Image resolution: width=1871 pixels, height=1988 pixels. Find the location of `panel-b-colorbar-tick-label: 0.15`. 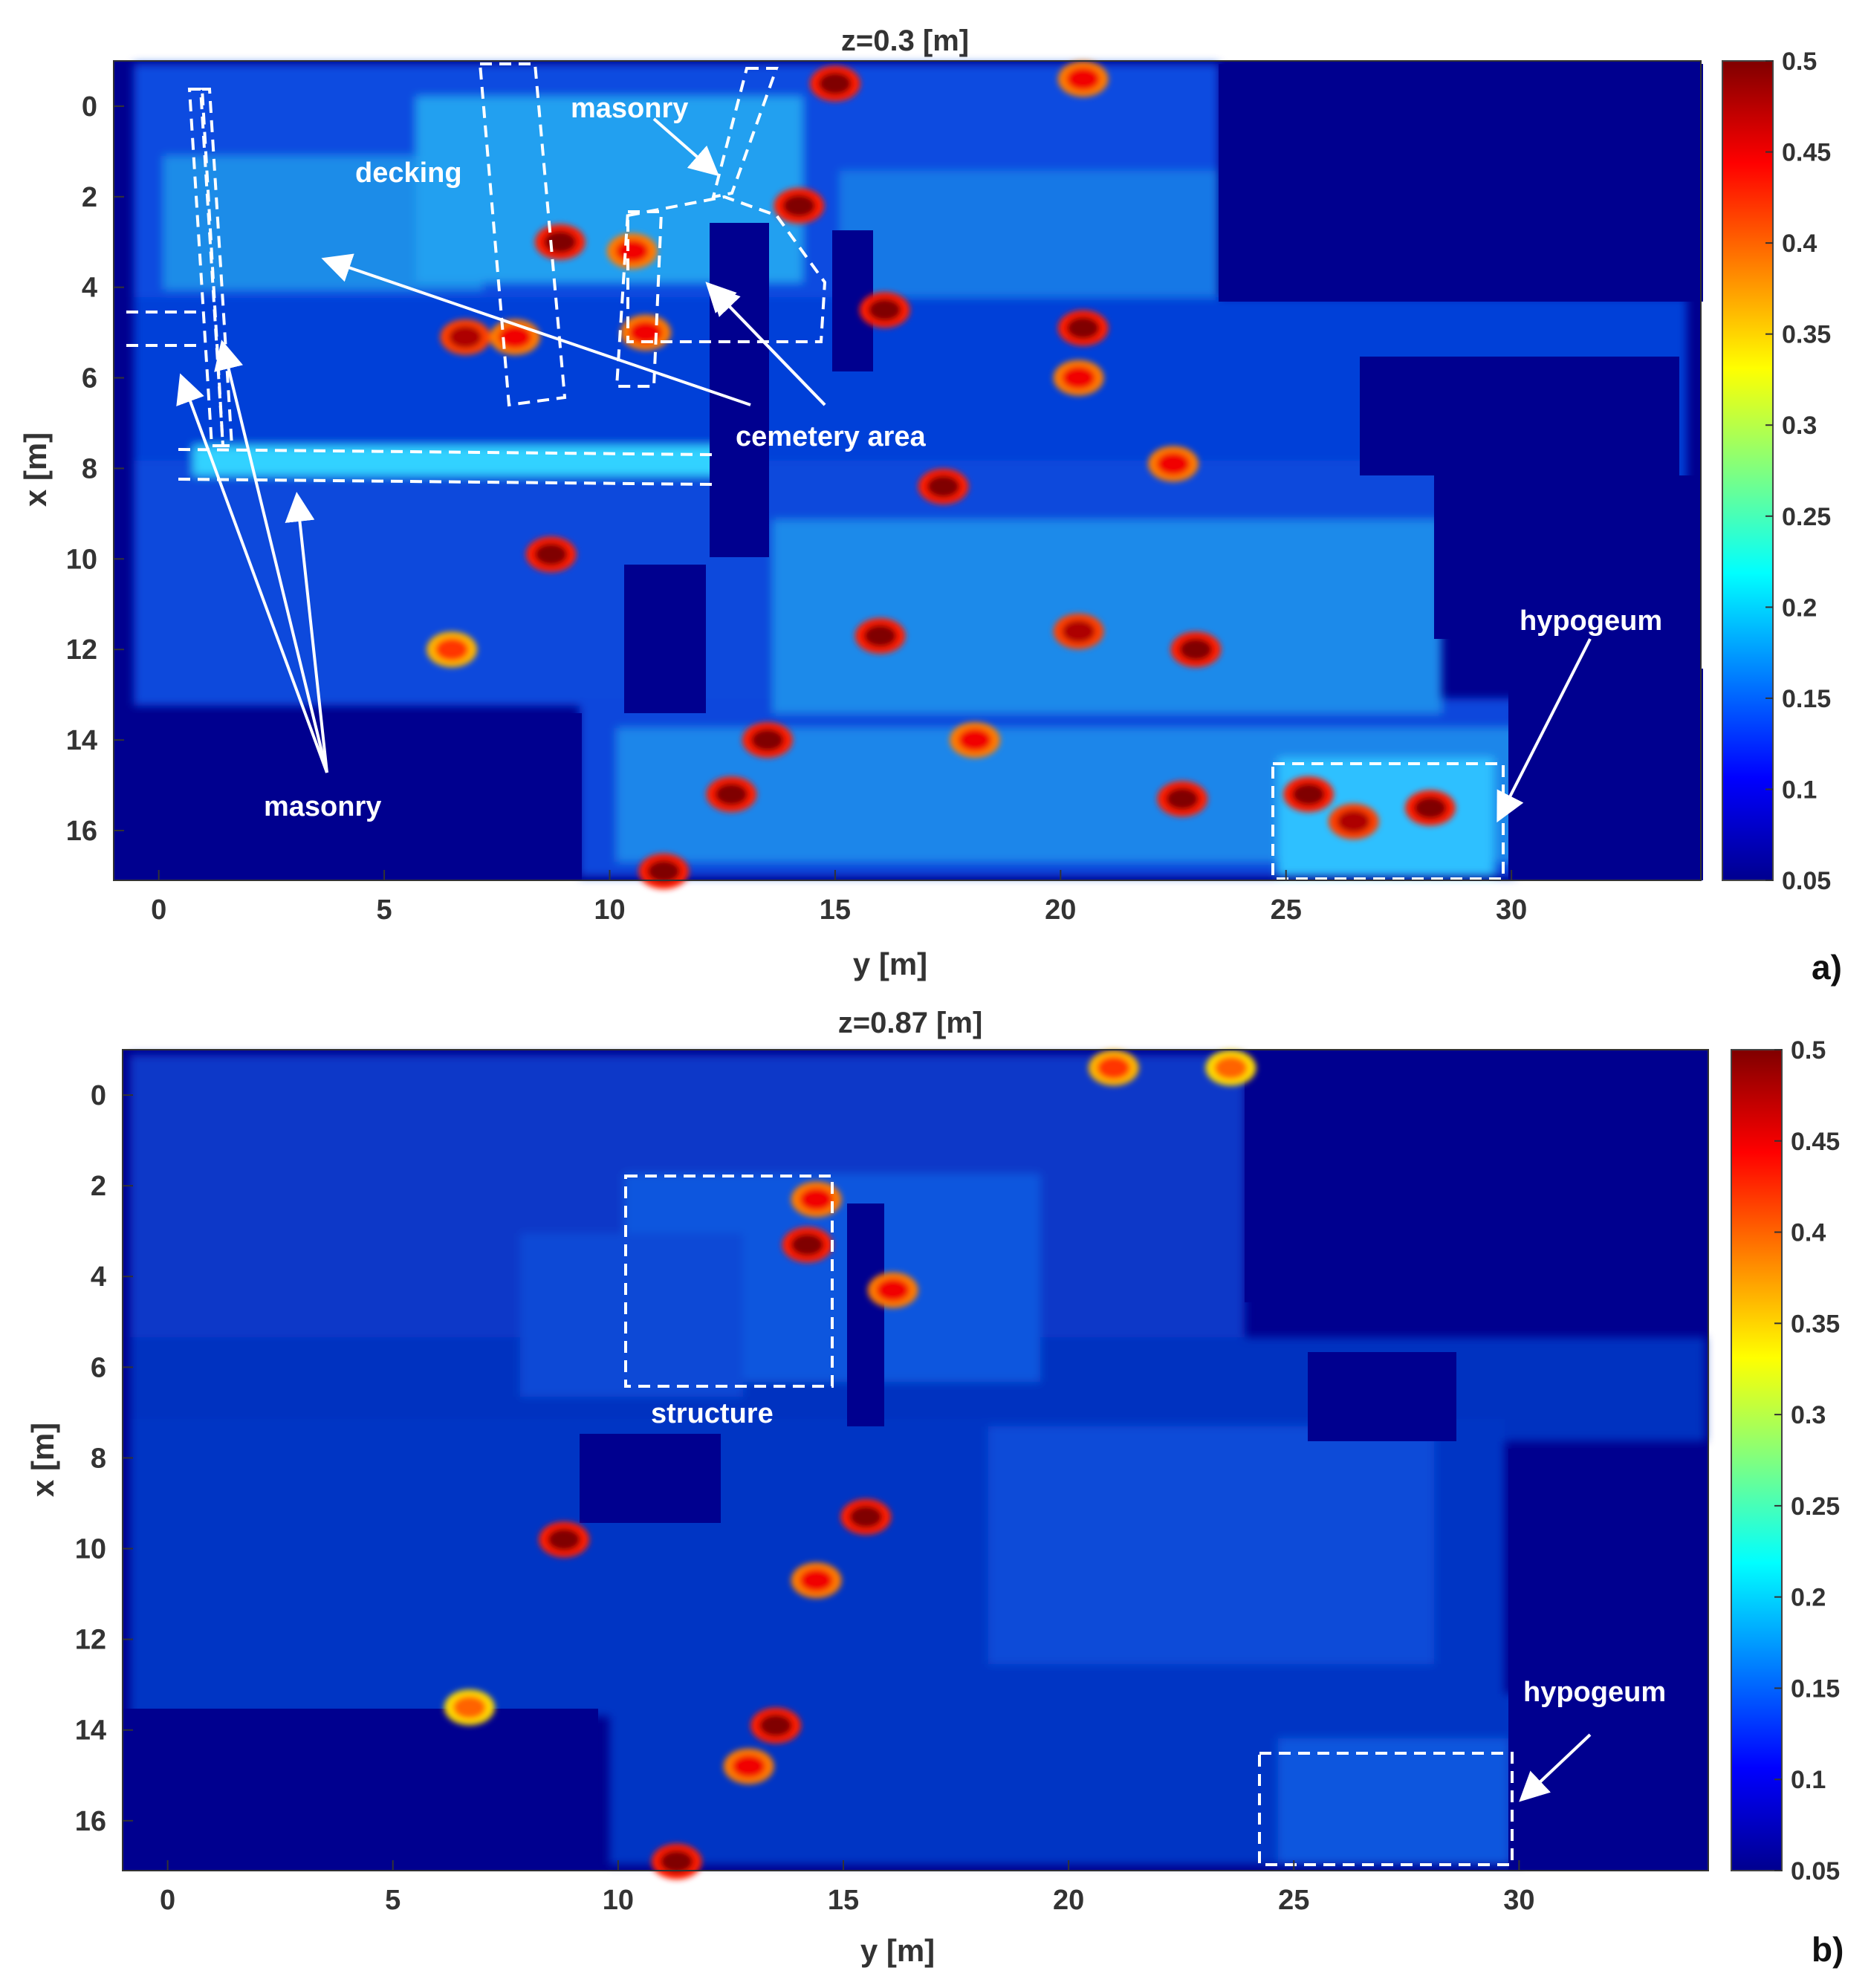

panel-b-colorbar-tick-label: 0.15 is located at coordinates (1816, 1688).